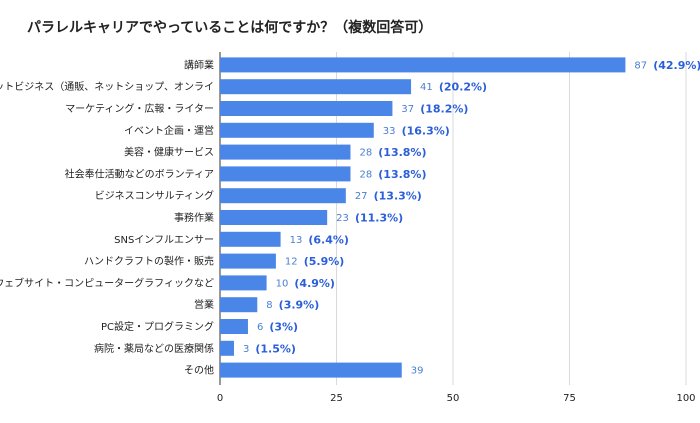 Image resolution: width=700 pixels, height=423 pixels. I want to click on value-label: 33, so click(389, 131).